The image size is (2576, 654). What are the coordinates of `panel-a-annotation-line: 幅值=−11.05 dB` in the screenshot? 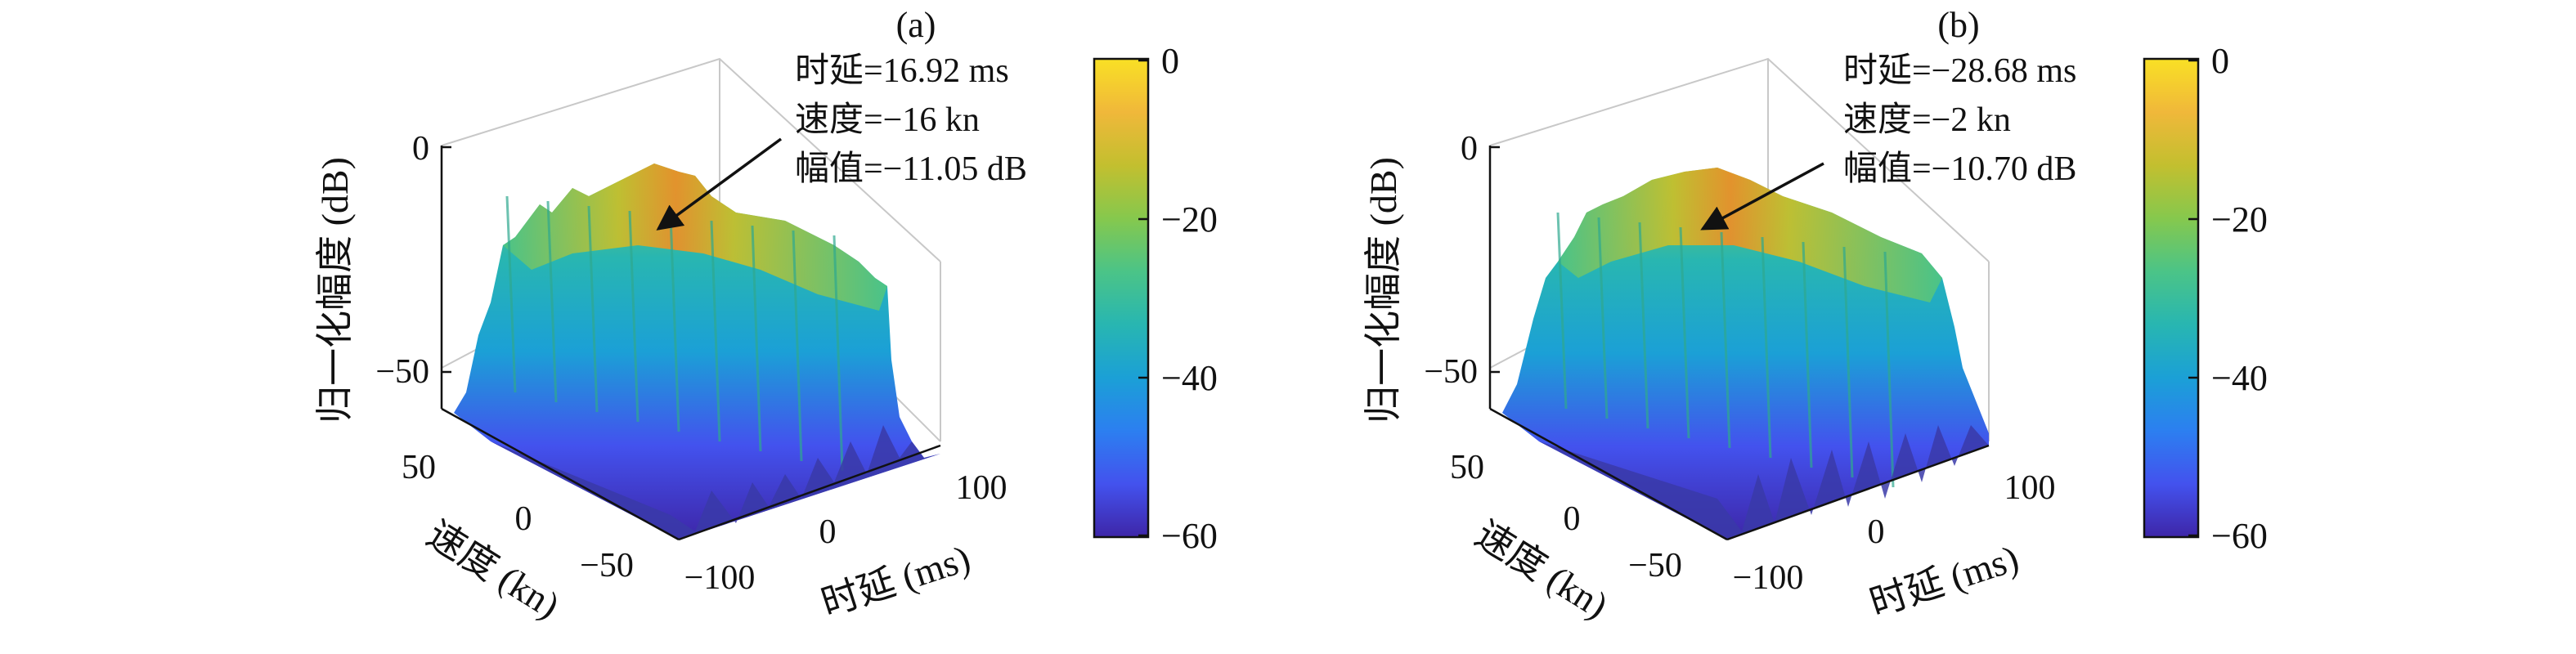 It's located at (911, 169).